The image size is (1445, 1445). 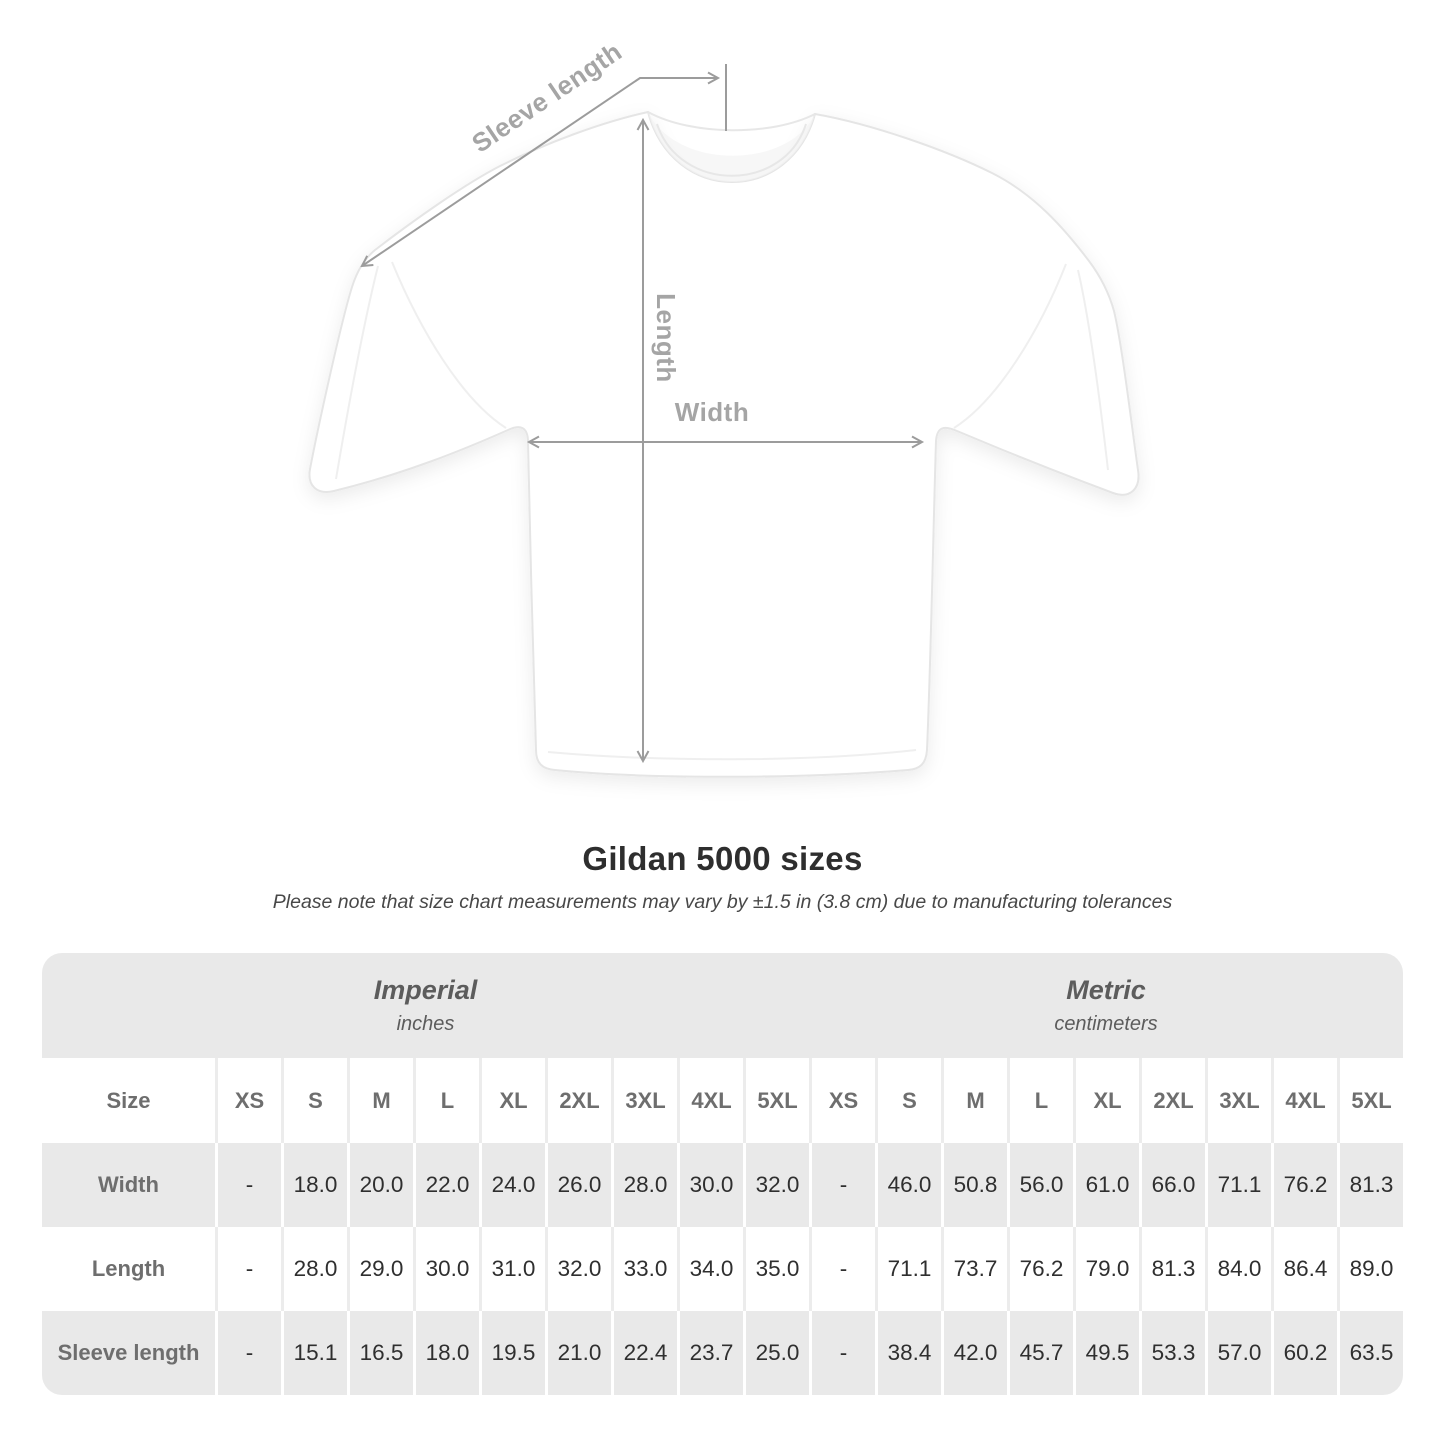 What do you see at coordinates (512, 1269) in the screenshot?
I see `value-cell: 31.0` at bounding box center [512, 1269].